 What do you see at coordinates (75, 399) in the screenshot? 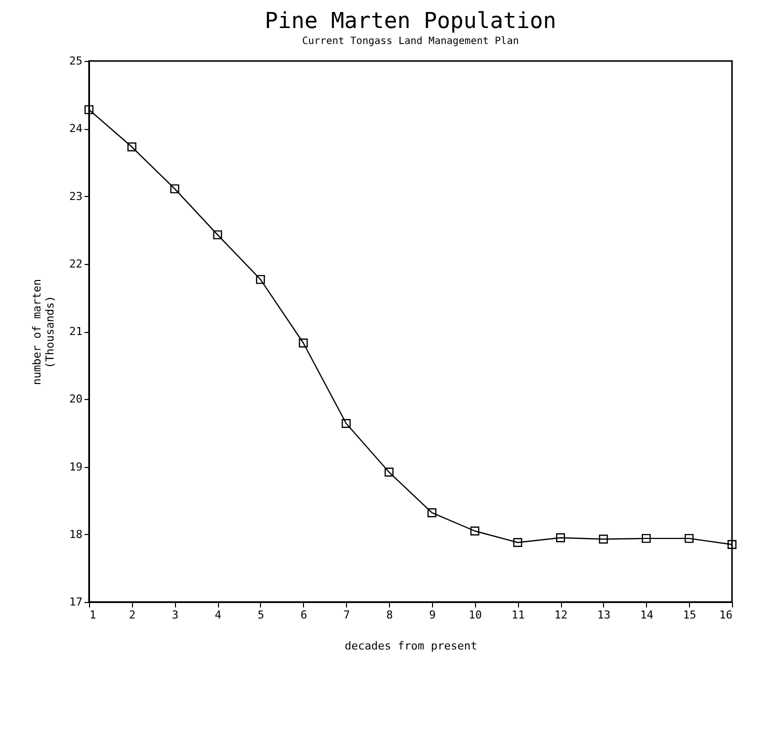
I see `y-tick-label: 20` at bounding box center [75, 399].